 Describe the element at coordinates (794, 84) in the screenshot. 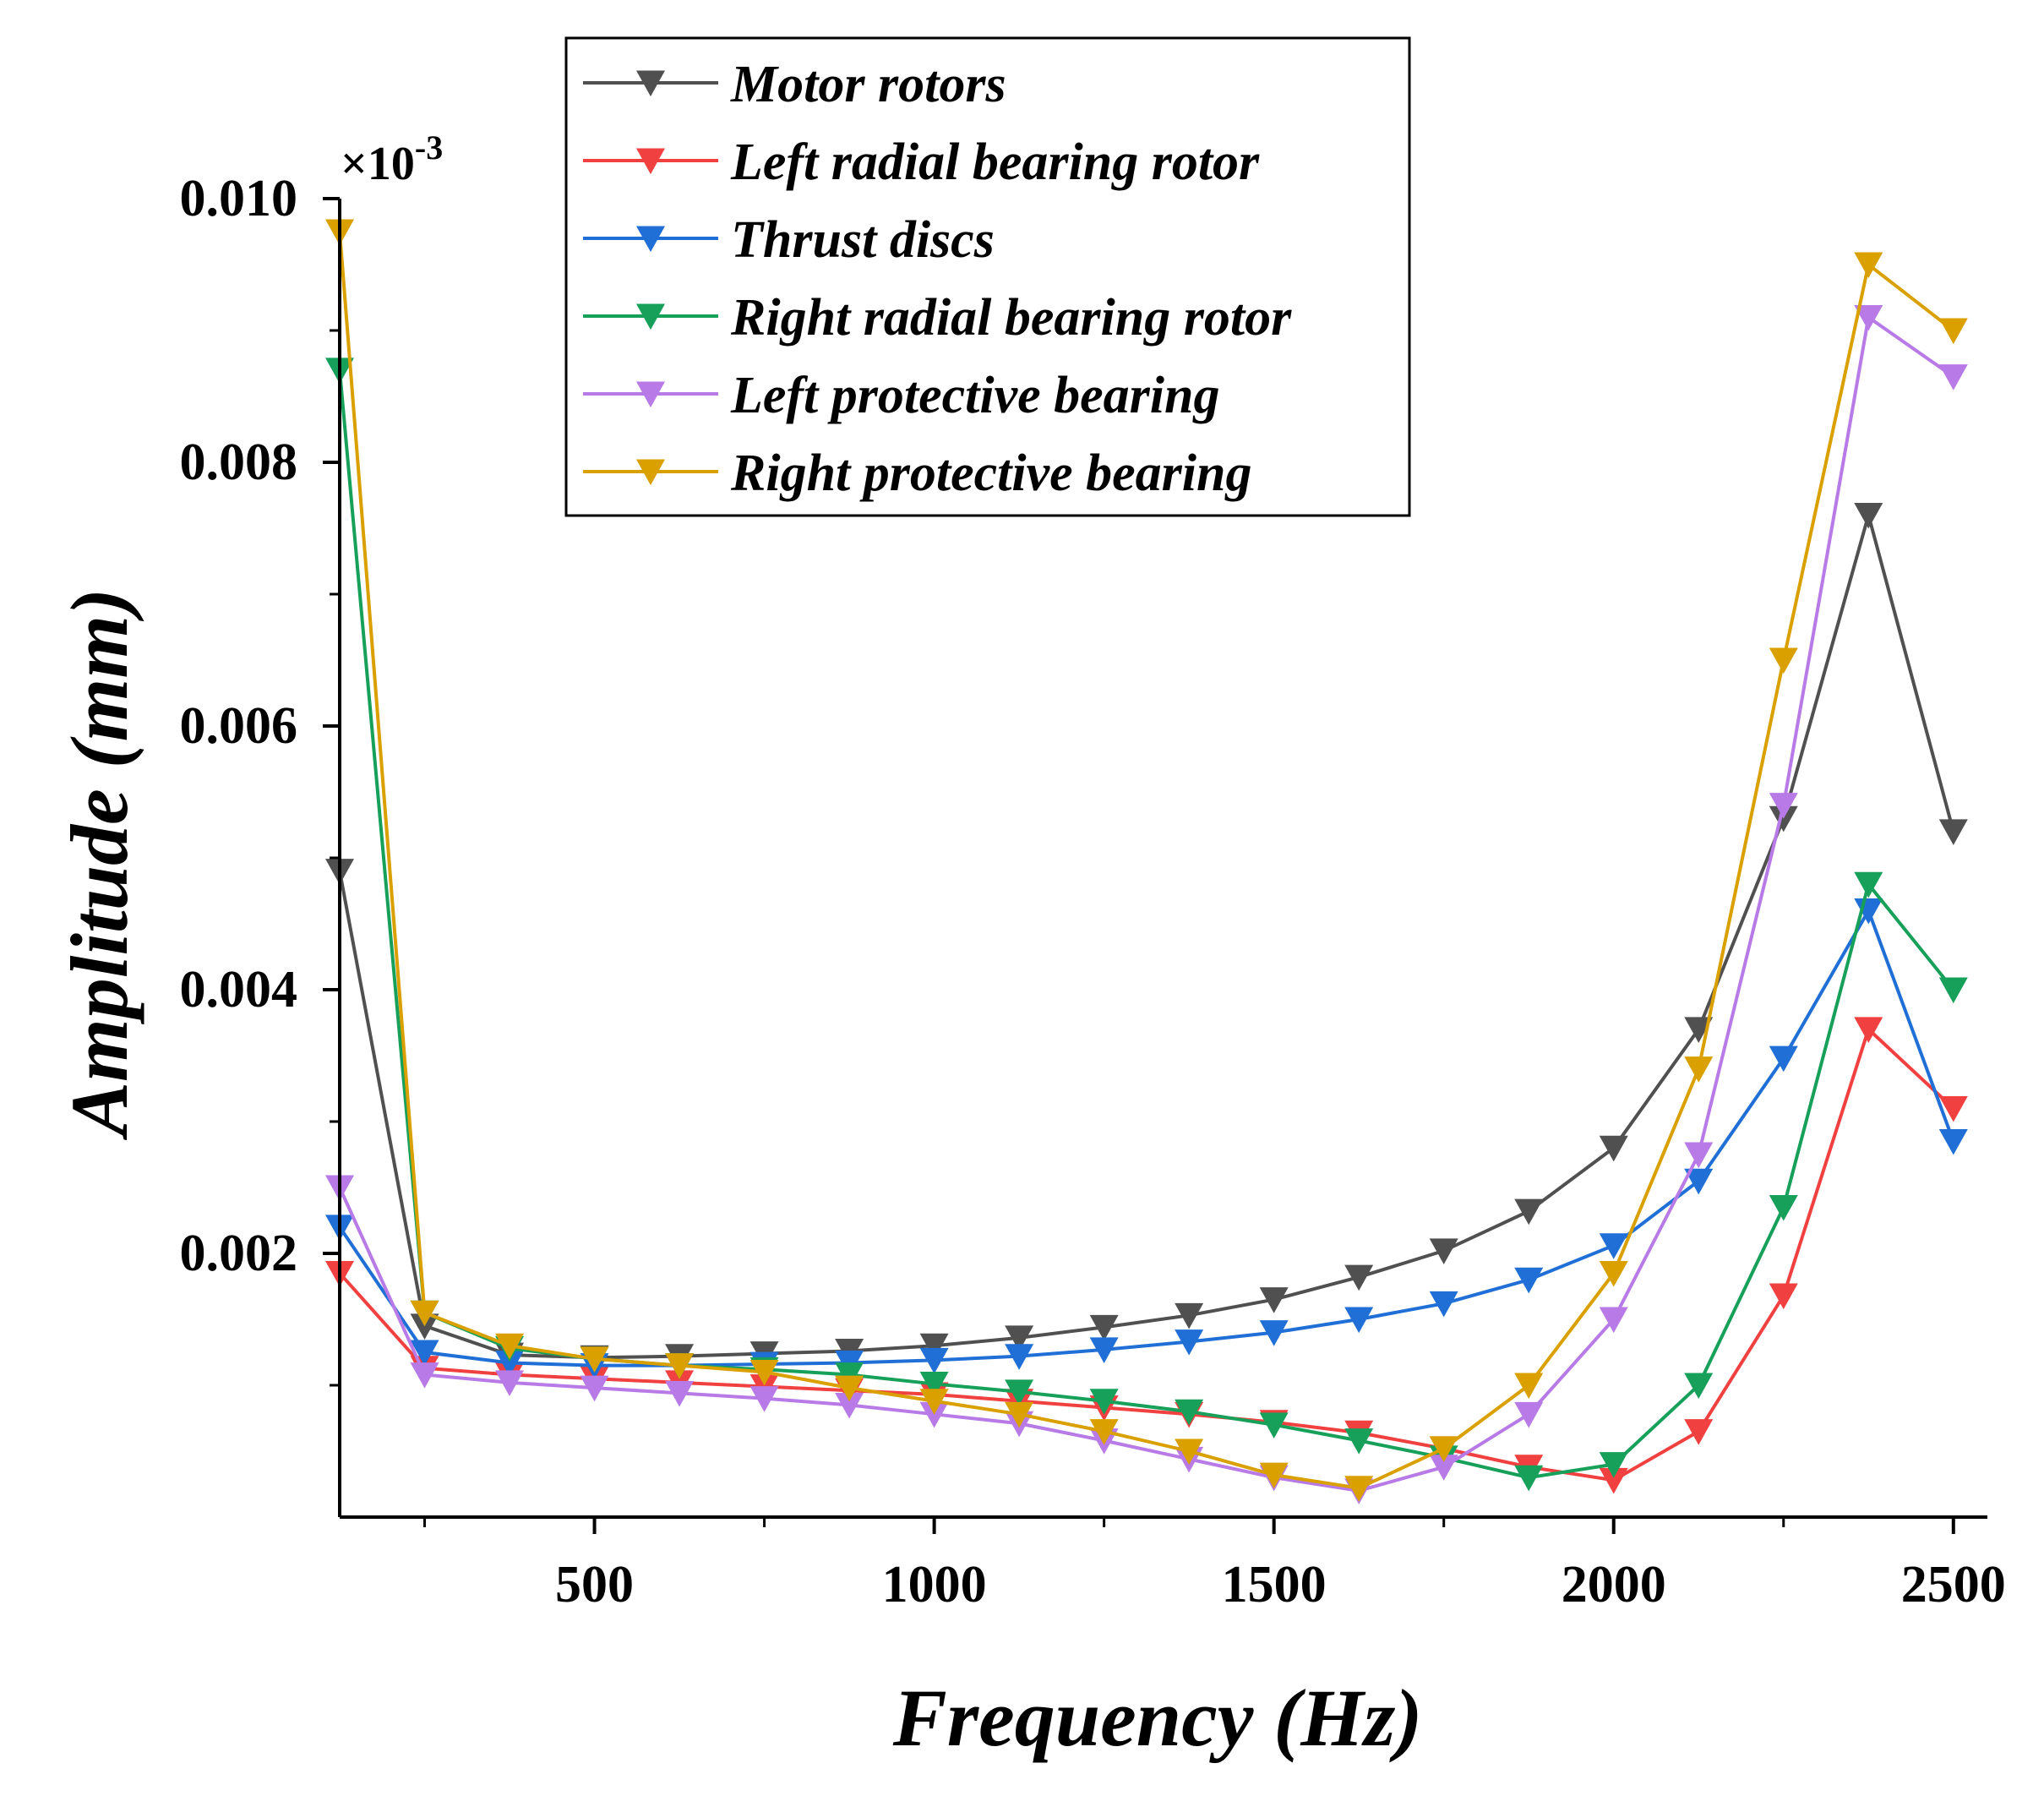

I see `legend-item: Motor rotors` at that location.